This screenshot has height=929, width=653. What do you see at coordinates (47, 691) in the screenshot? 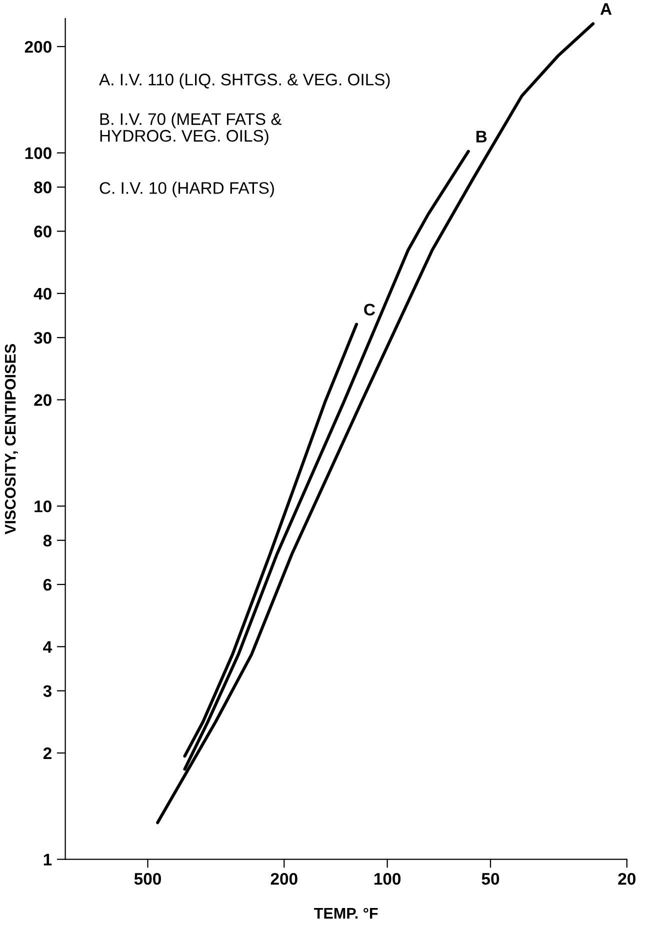
I see `y-tick-label: 3` at bounding box center [47, 691].